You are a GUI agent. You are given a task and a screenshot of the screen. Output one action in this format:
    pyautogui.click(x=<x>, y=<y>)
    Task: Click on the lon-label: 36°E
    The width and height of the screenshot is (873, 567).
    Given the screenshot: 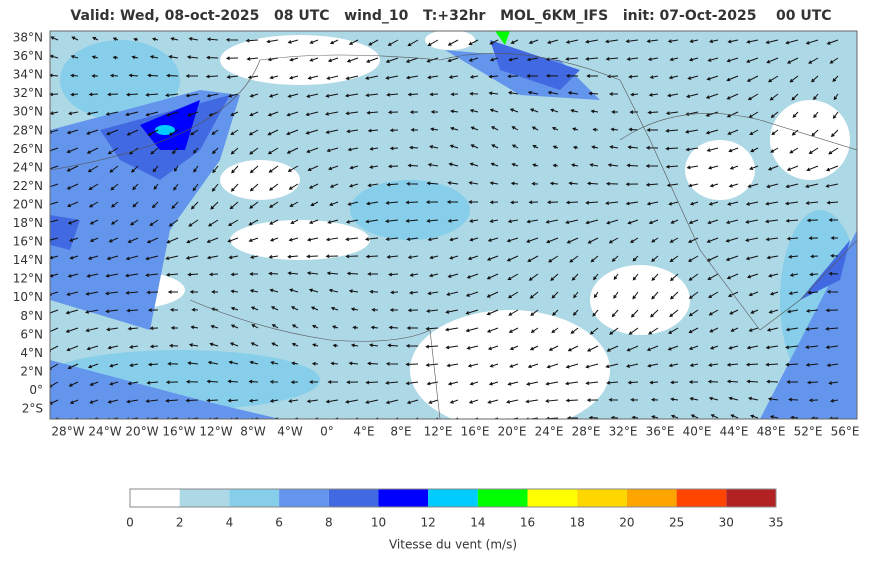 What is the action you would take?
    pyautogui.click(x=660, y=432)
    